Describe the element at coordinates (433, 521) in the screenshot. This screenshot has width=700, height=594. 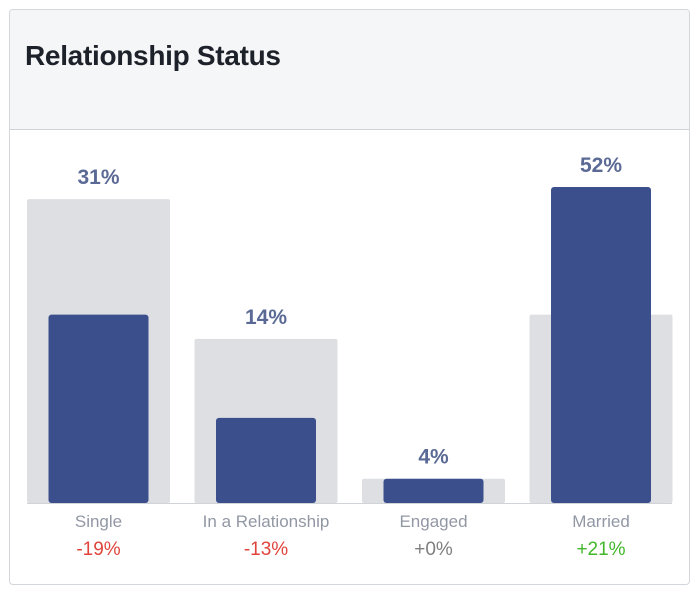
I see `category-label-2: Engaged` at that location.